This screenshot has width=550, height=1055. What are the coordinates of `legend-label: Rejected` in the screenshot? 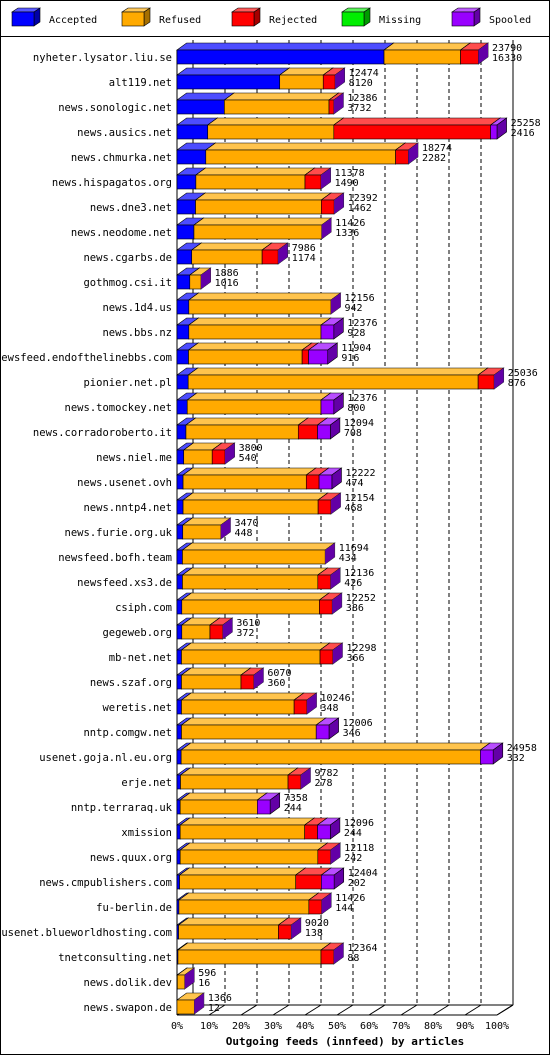 It's located at (293, 20).